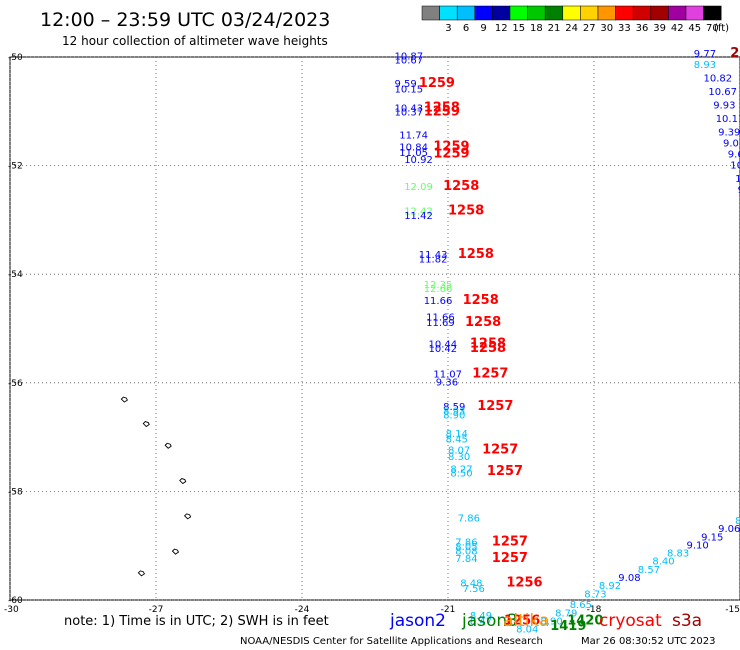  I want to click on wave-height-label: 8.49, so click(481, 616).